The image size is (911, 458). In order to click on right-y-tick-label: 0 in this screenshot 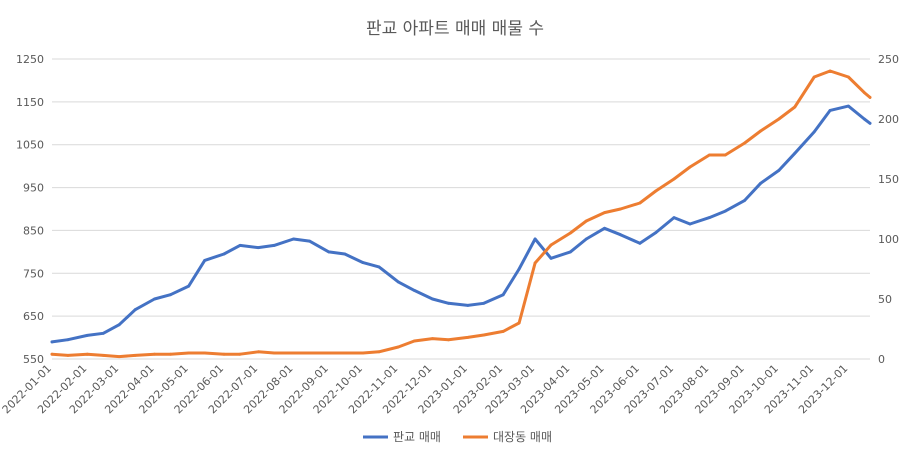, I will do `click(881, 359)`.